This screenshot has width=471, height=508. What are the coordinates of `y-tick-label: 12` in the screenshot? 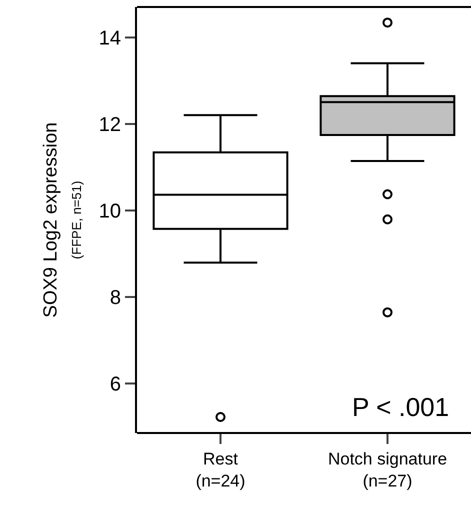 It's located at (109, 125).